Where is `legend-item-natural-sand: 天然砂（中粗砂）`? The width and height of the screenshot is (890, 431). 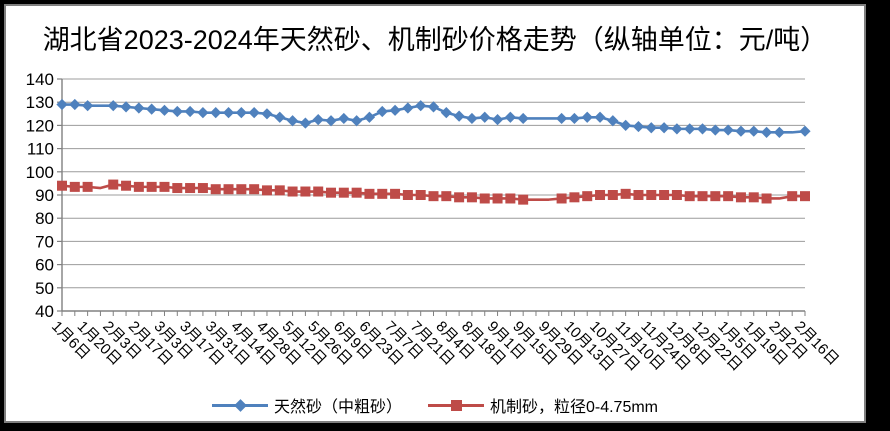 legend-item-natural-sand: 天然砂（中粗砂） is located at coordinates (306, 405).